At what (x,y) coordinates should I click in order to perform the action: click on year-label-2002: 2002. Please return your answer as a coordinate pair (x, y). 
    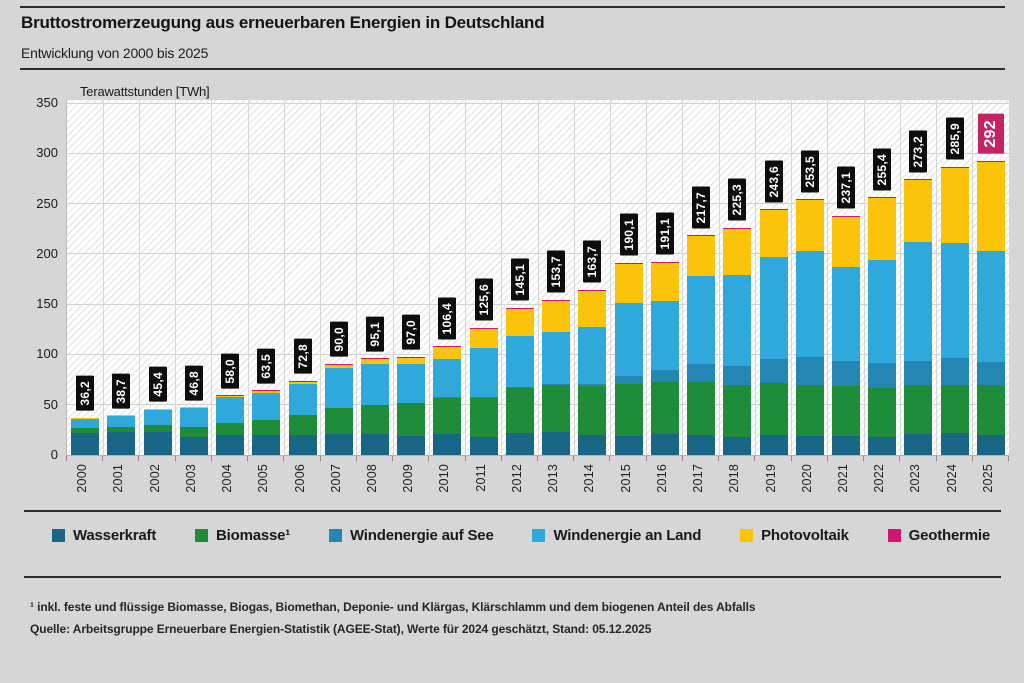
    Looking at the image, I should click on (154, 478).